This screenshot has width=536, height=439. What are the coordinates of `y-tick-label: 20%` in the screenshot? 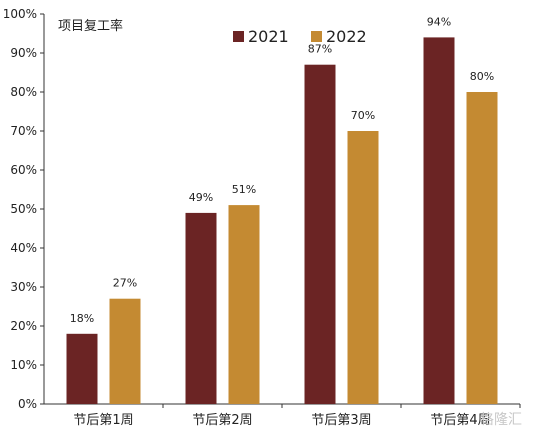 It's located at (23, 326).